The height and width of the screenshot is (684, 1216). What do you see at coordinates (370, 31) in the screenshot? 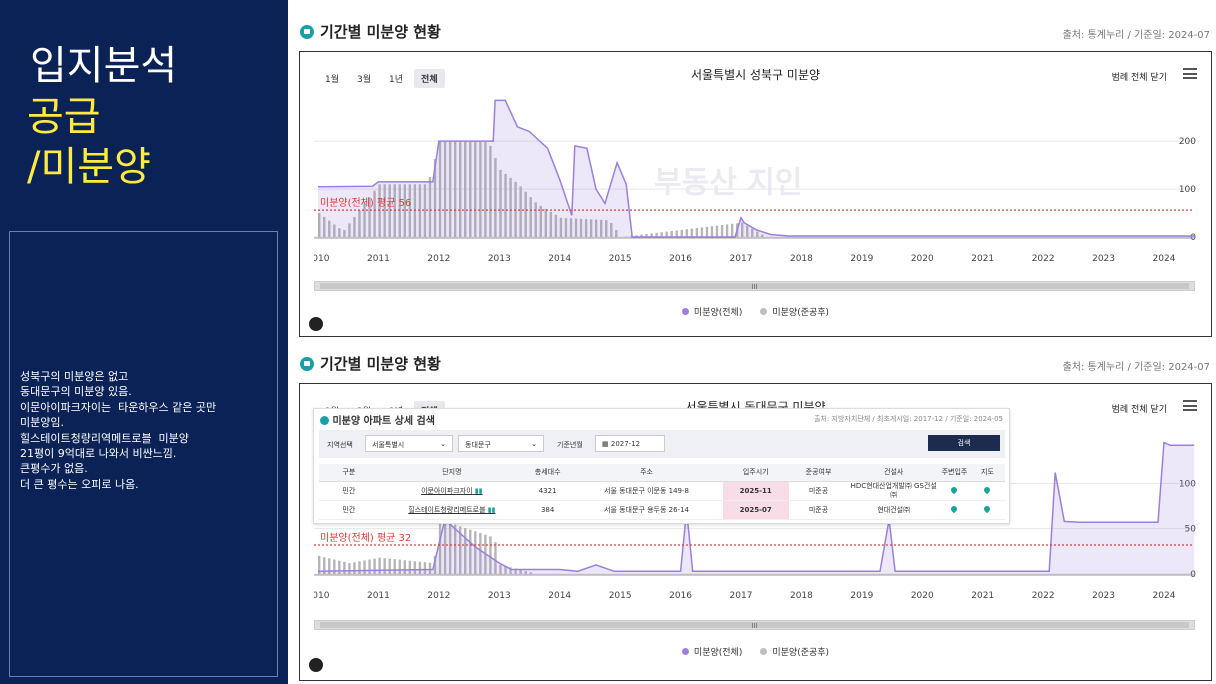
I see `section-title: 기간별 미분양 현황` at bounding box center [370, 31].